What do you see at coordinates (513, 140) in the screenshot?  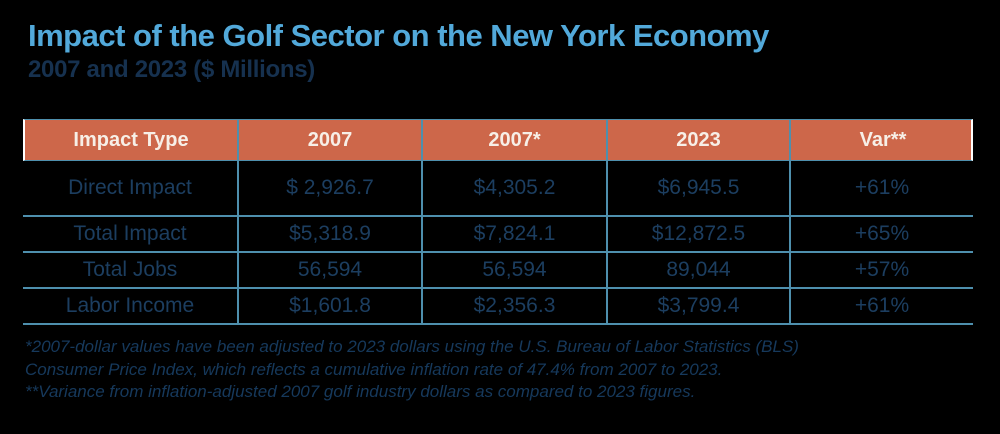 I see `header-2007-adjusted: 2007*` at bounding box center [513, 140].